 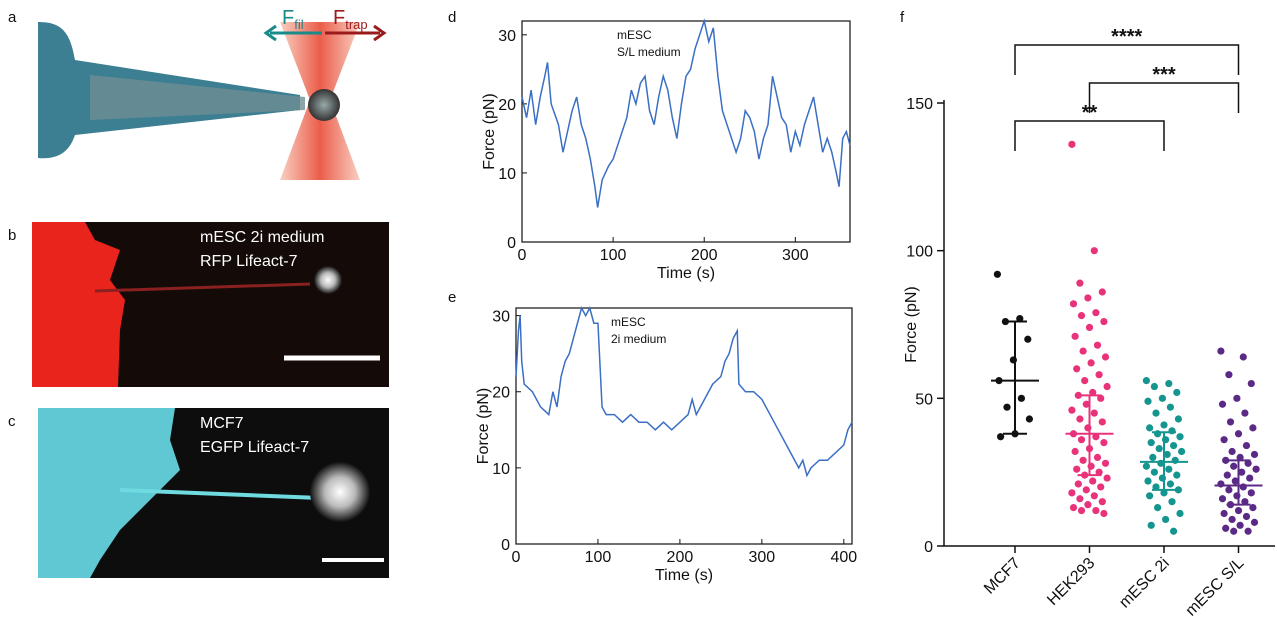 I want to click on panel-a-illustration, so click(x=212, y=101).